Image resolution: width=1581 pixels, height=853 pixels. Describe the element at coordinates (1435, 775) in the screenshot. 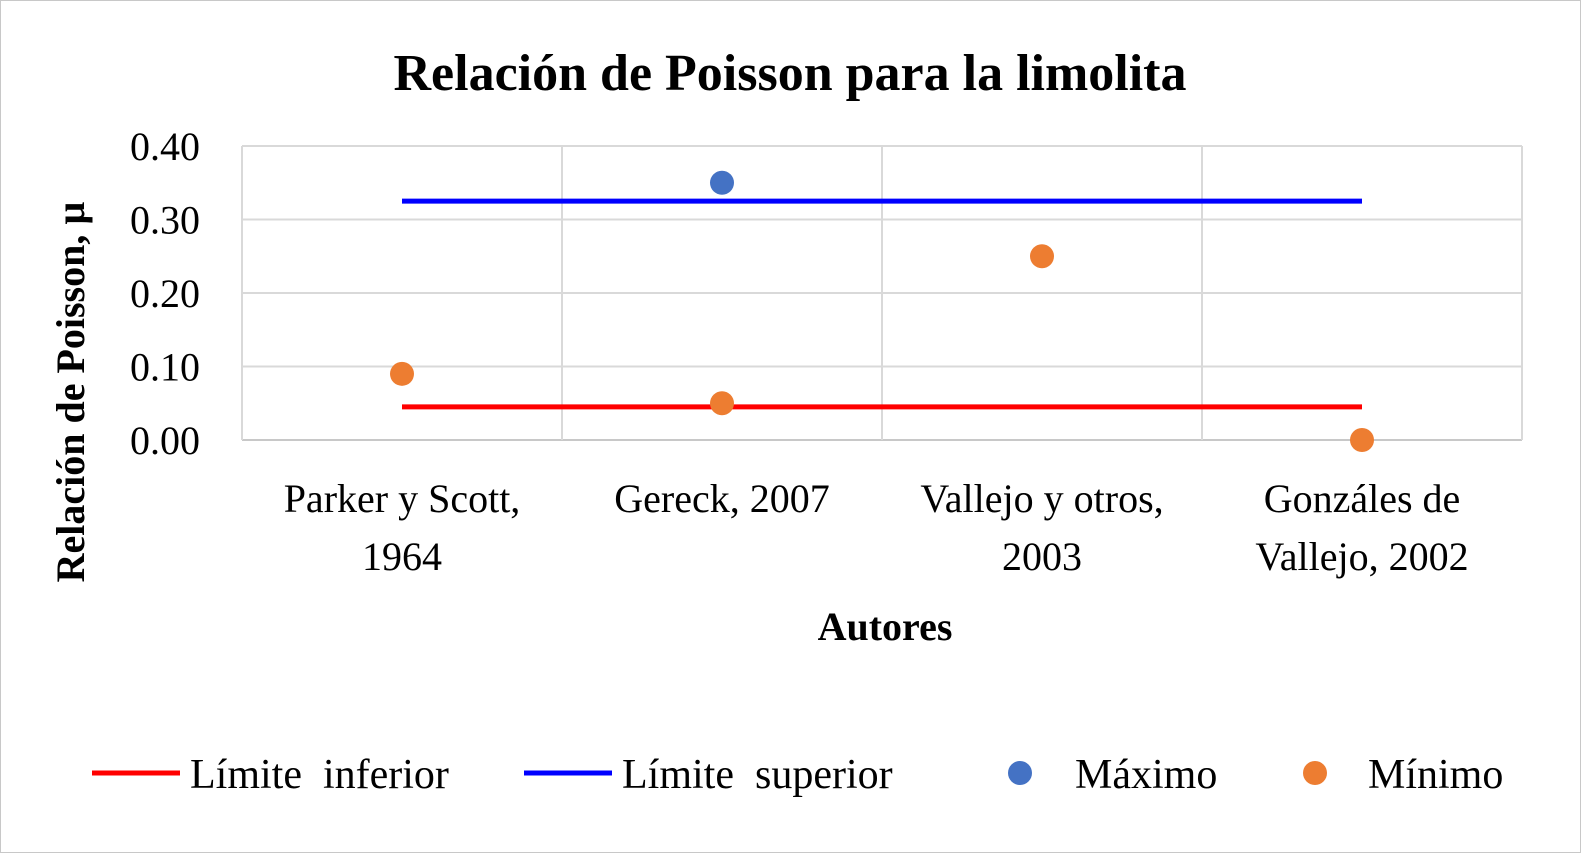

I see `legend-minimo-label: Mínimo` at that location.